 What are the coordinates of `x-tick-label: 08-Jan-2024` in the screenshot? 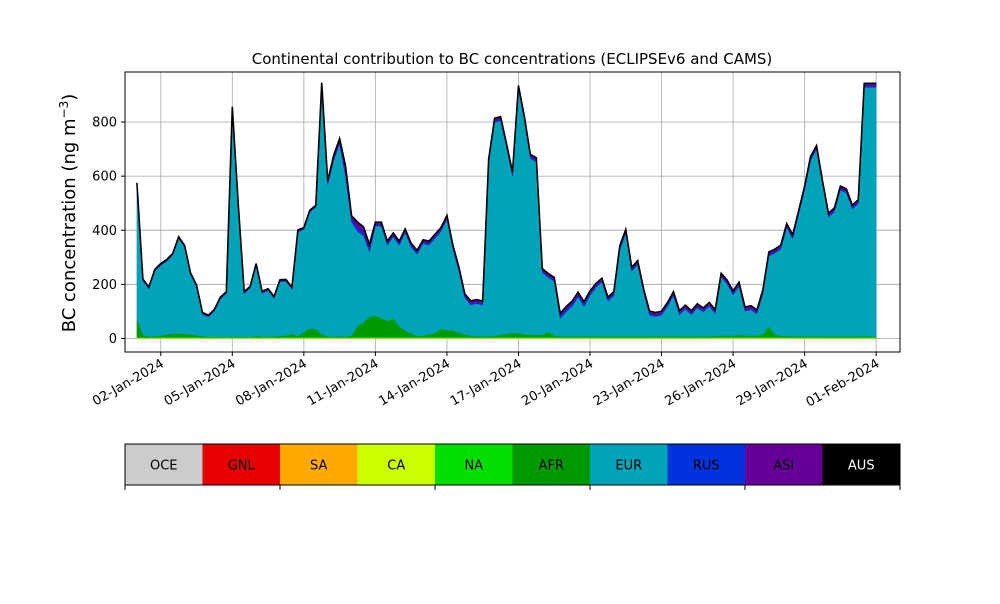 It's located at (271, 382).